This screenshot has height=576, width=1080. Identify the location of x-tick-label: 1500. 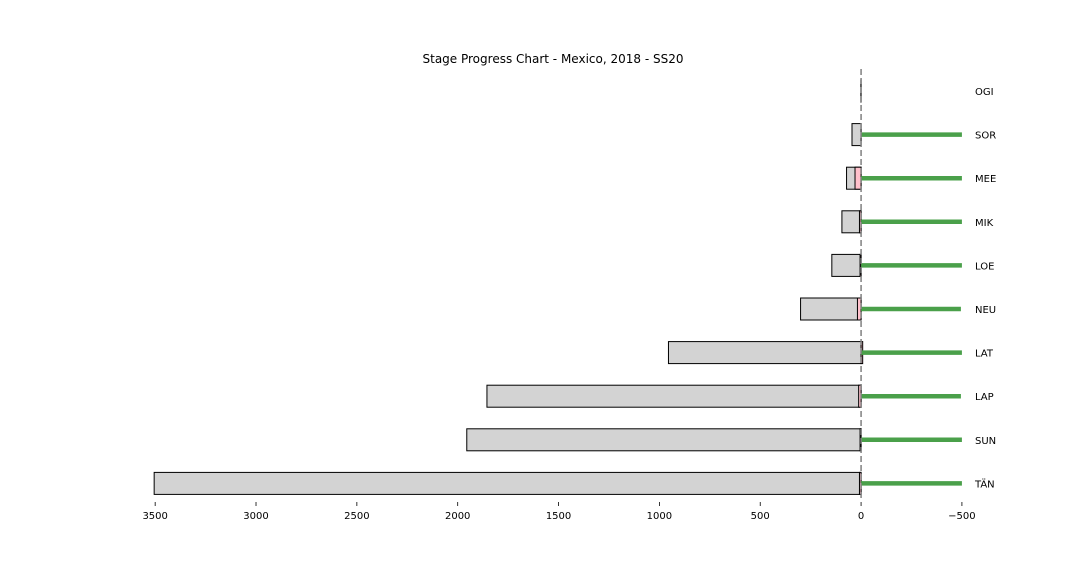
(558, 516).